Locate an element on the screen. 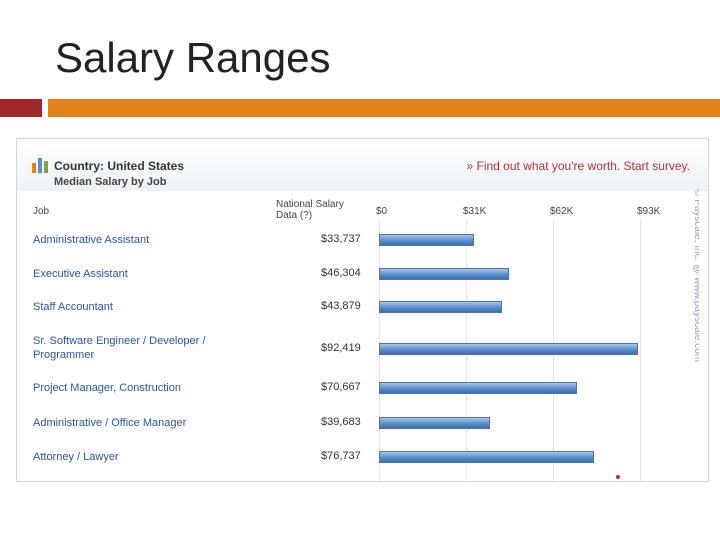 This screenshot has height=540, width=720. column-header-job: Job is located at coordinates (41, 211).